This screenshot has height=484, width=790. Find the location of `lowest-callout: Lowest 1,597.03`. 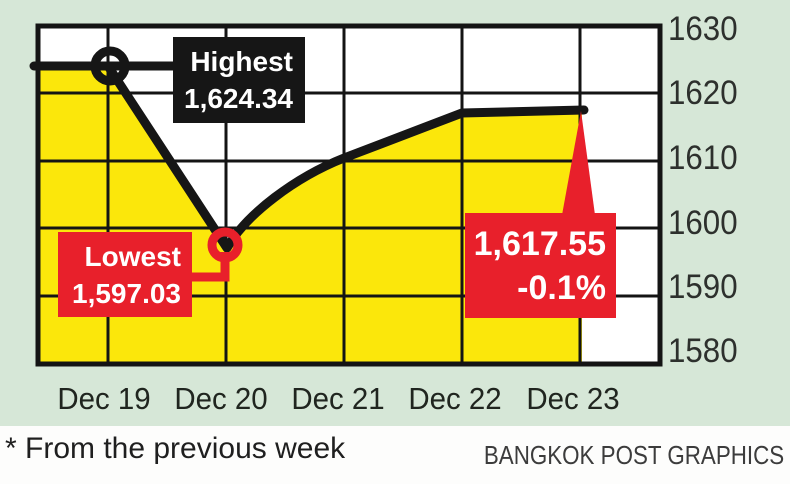

lowest-callout: Lowest 1,597.03 is located at coordinates (125, 274).